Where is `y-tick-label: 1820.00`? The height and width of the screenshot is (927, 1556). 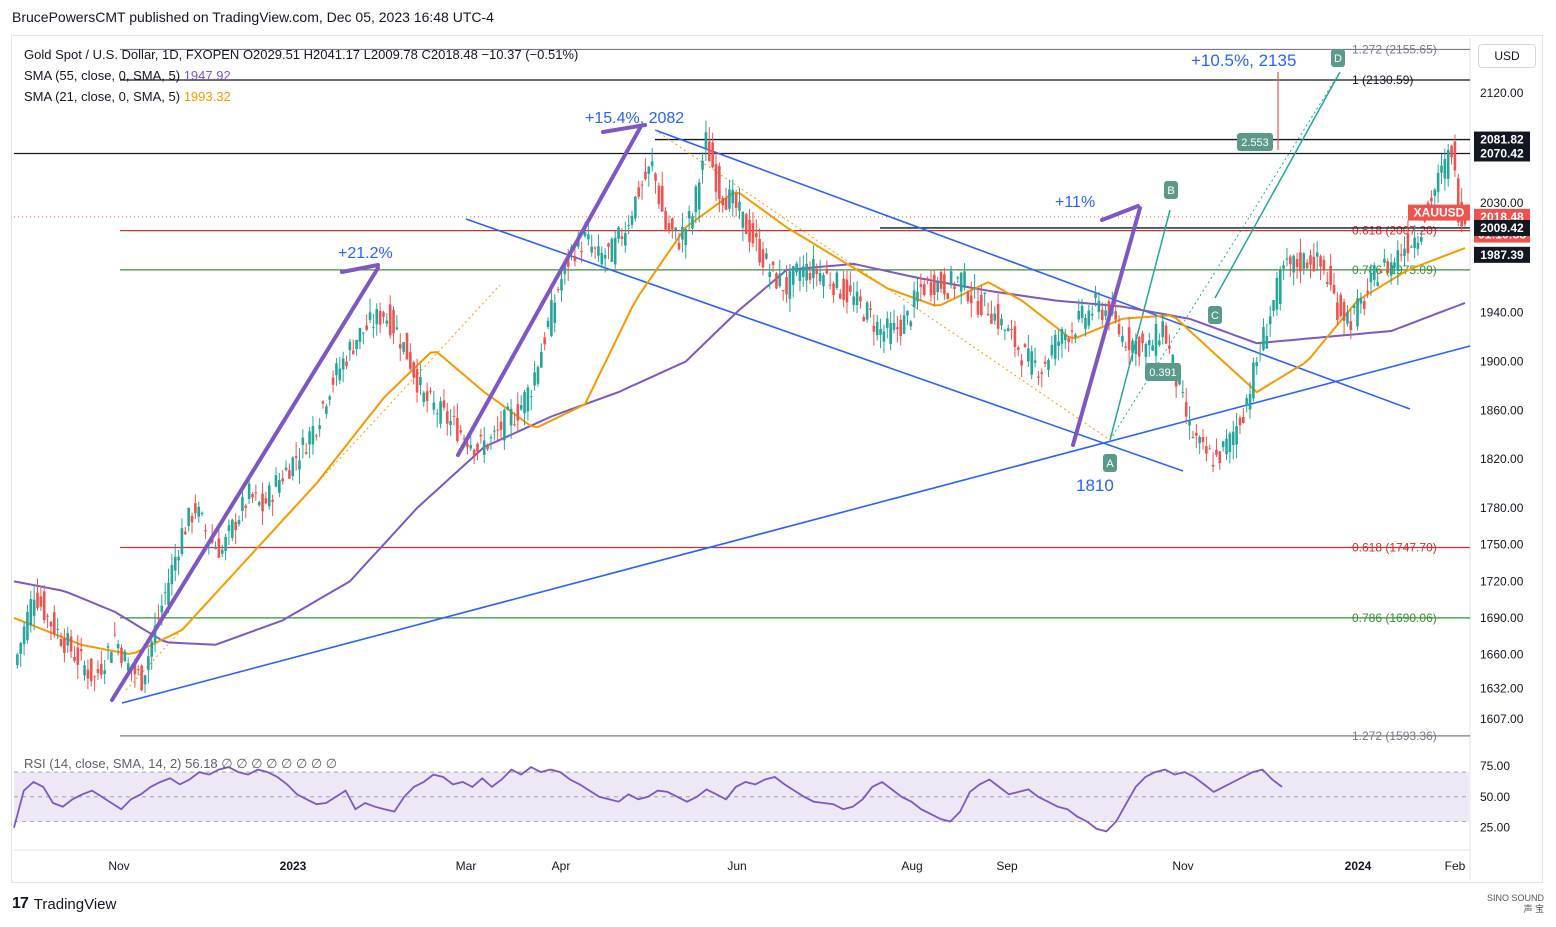
y-tick-label: 1820.00 is located at coordinates (1502, 459).